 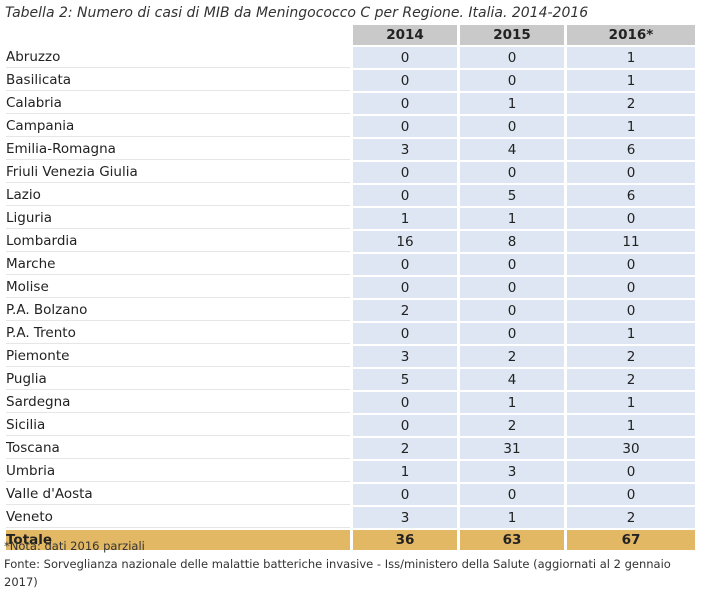 What do you see at coordinates (178, 126) in the screenshot?
I see `region-cell: Campania` at bounding box center [178, 126].